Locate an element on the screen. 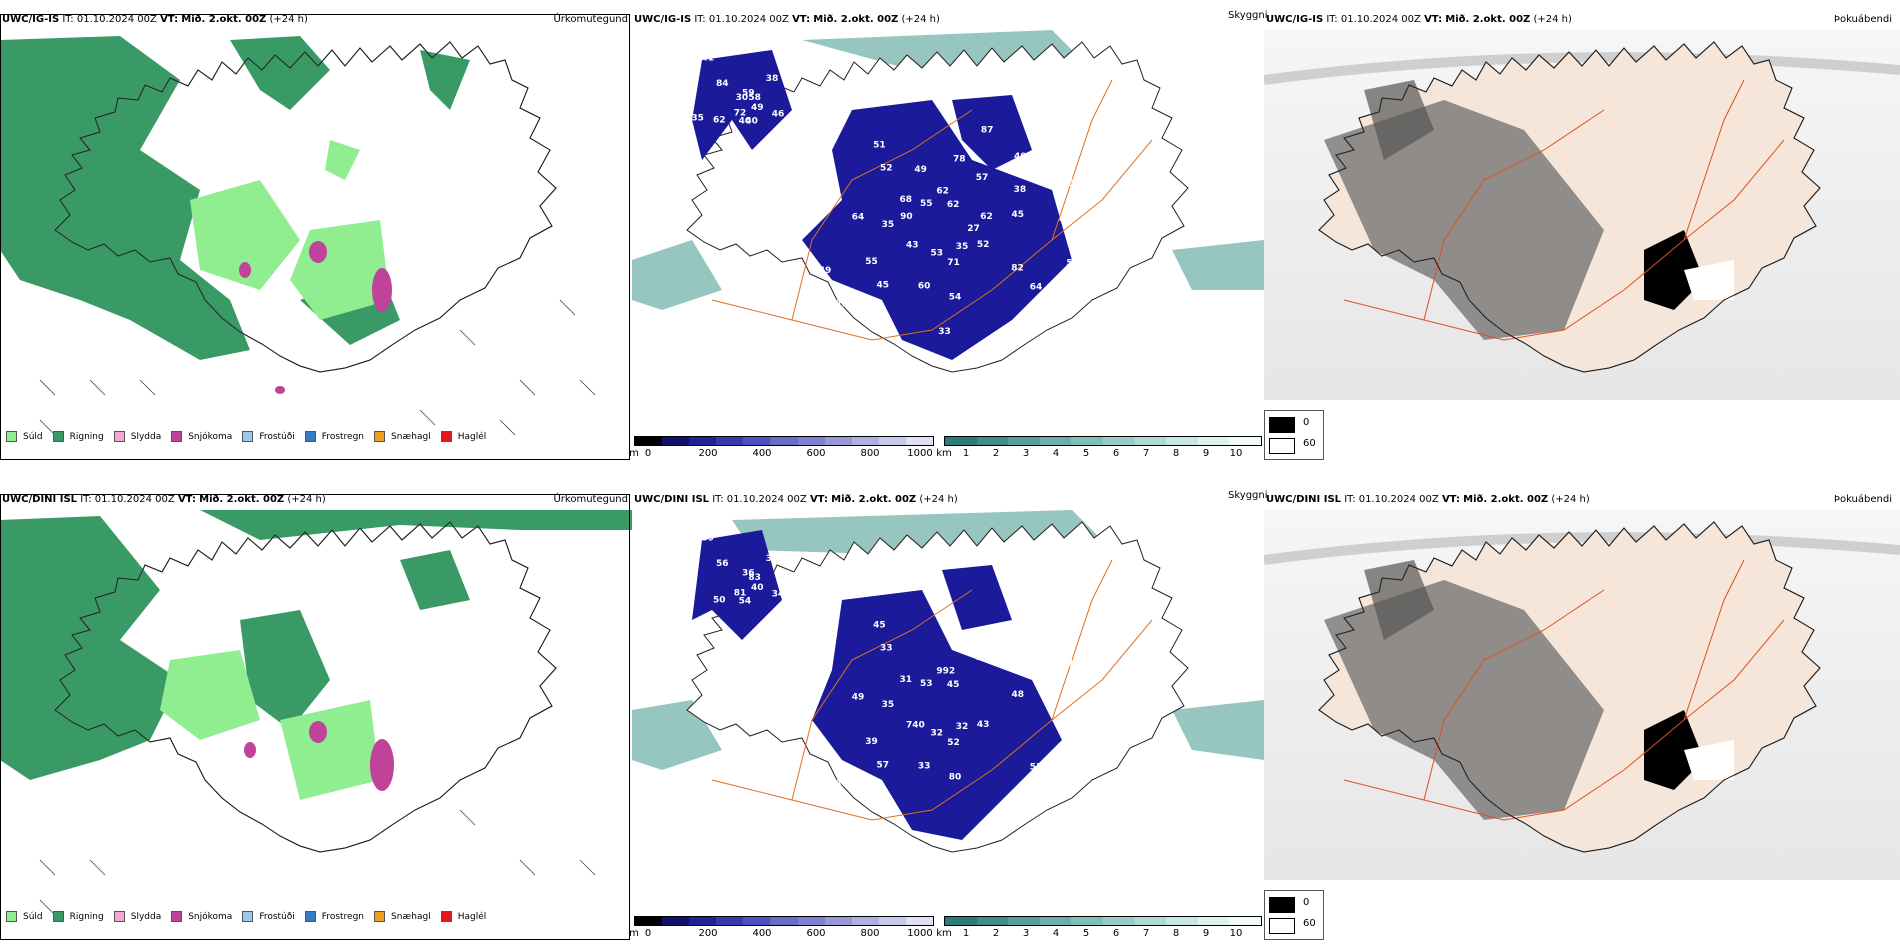  colorbar-tick: 9 is located at coordinates (1206, 933).